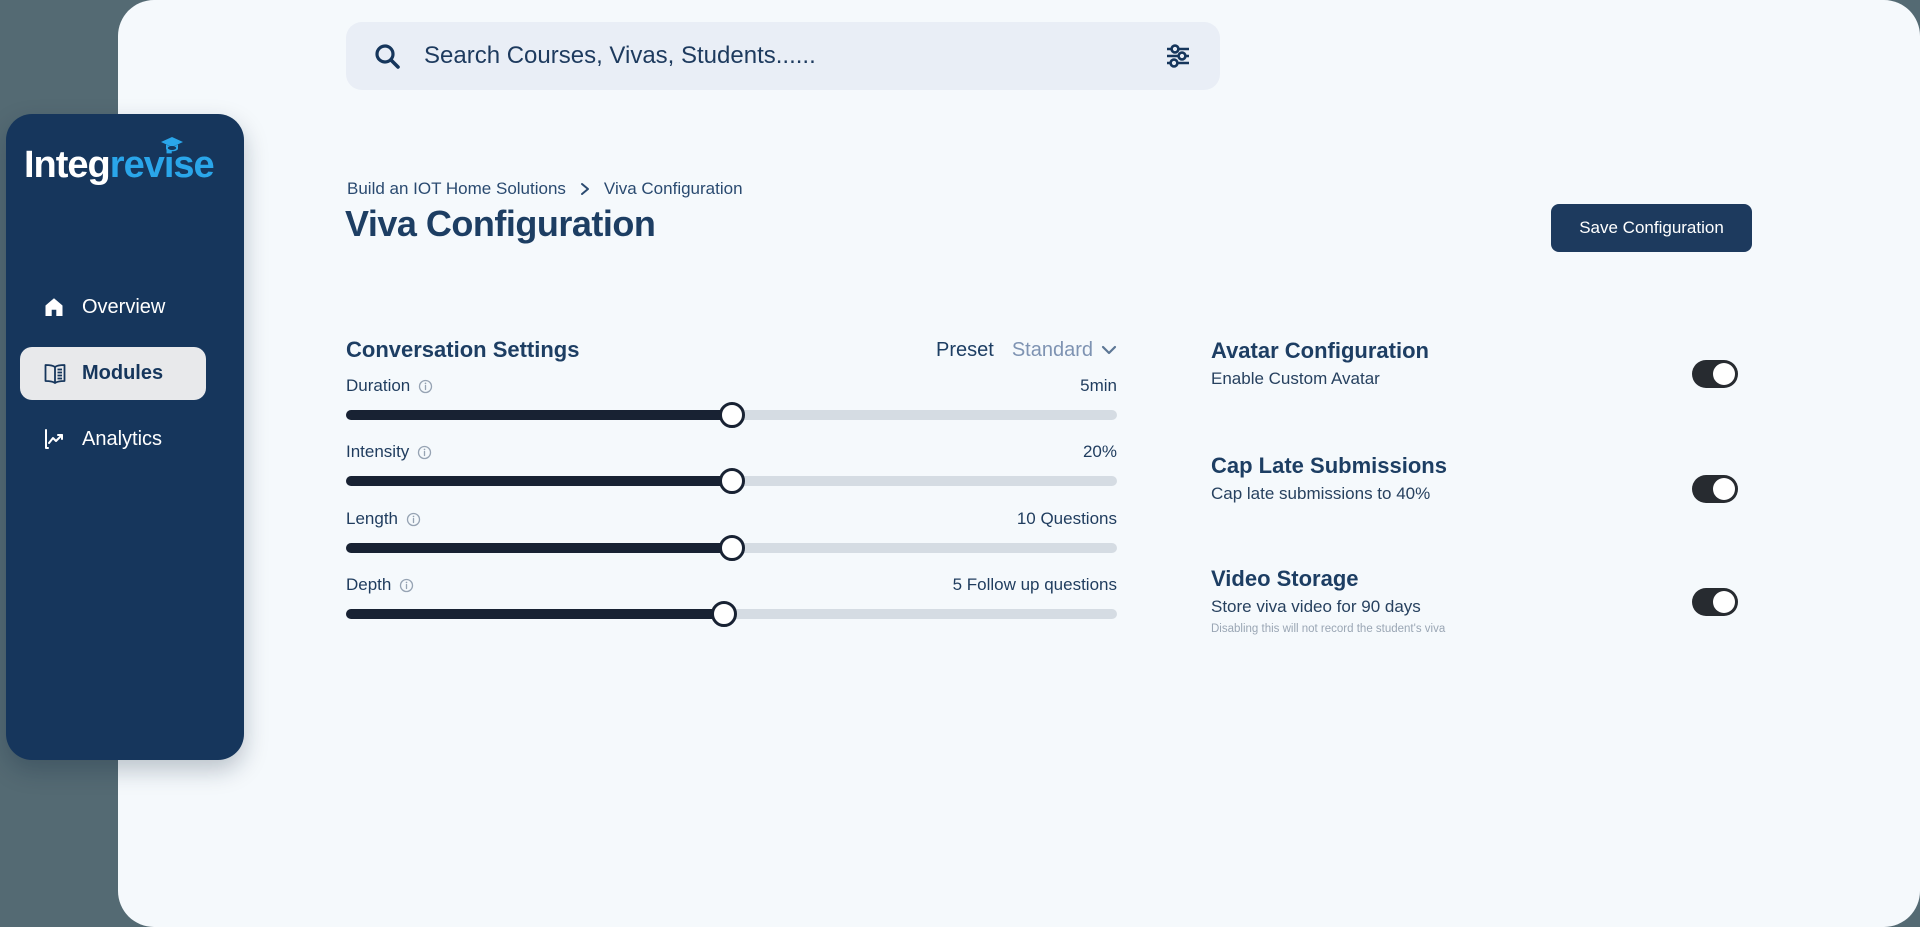 This screenshot has width=1920, height=927. What do you see at coordinates (456, 188) in the screenshot?
I see `breadcrumb-module: Build an IOT Home Solutions` at bounding box center [456, 188].